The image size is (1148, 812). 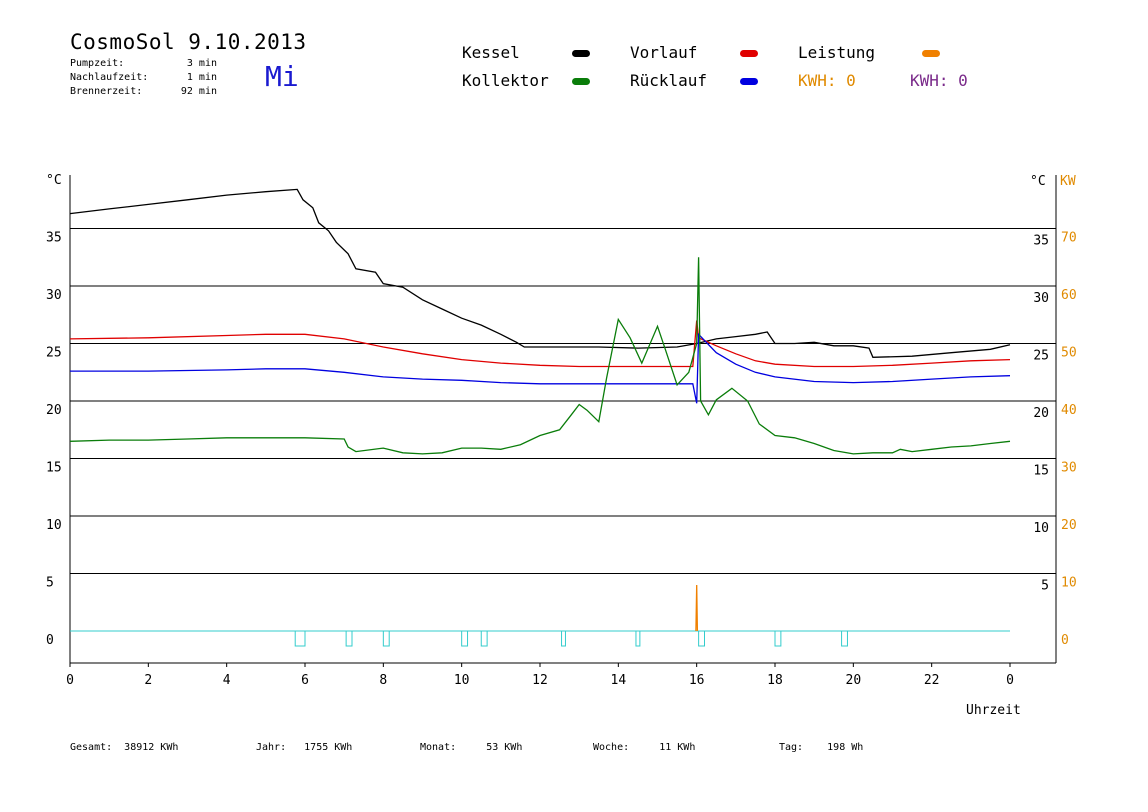 I want to click on x-tick-0: 0, so click(x=70, y=680).